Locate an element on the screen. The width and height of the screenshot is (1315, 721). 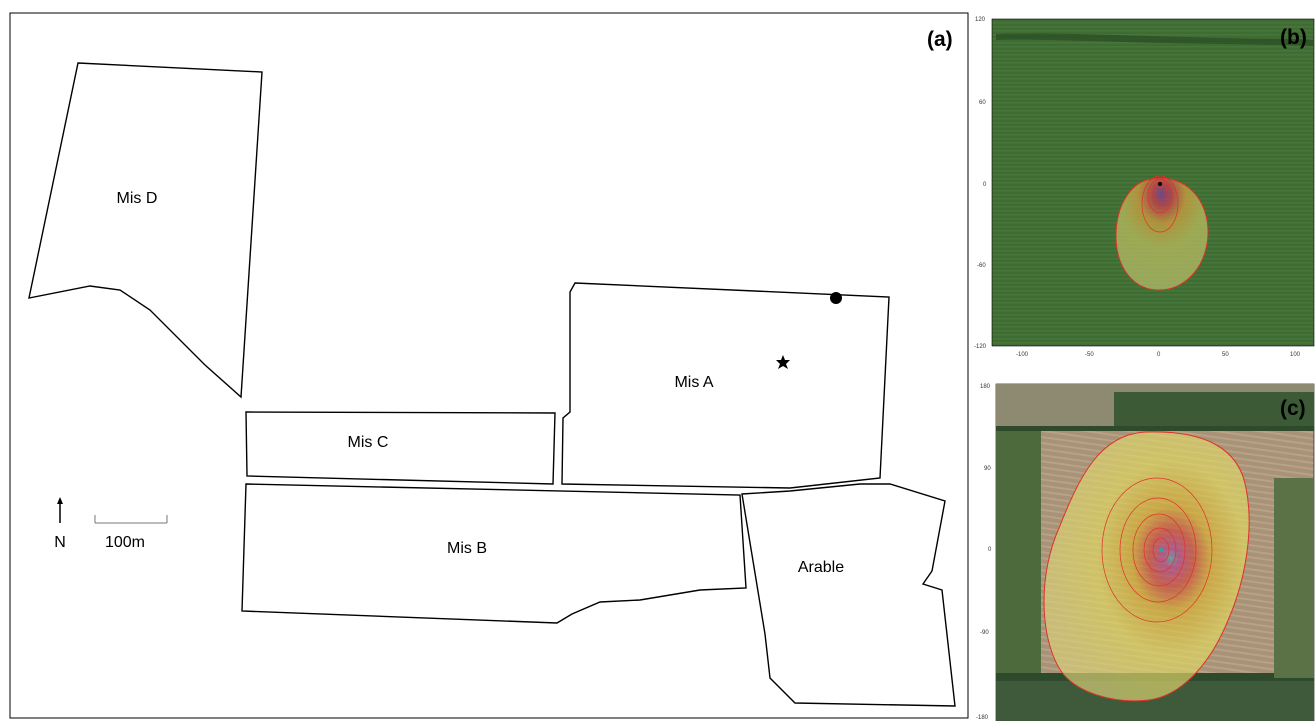
panel-b-label: (b) is located at coordinates (1293, 37).